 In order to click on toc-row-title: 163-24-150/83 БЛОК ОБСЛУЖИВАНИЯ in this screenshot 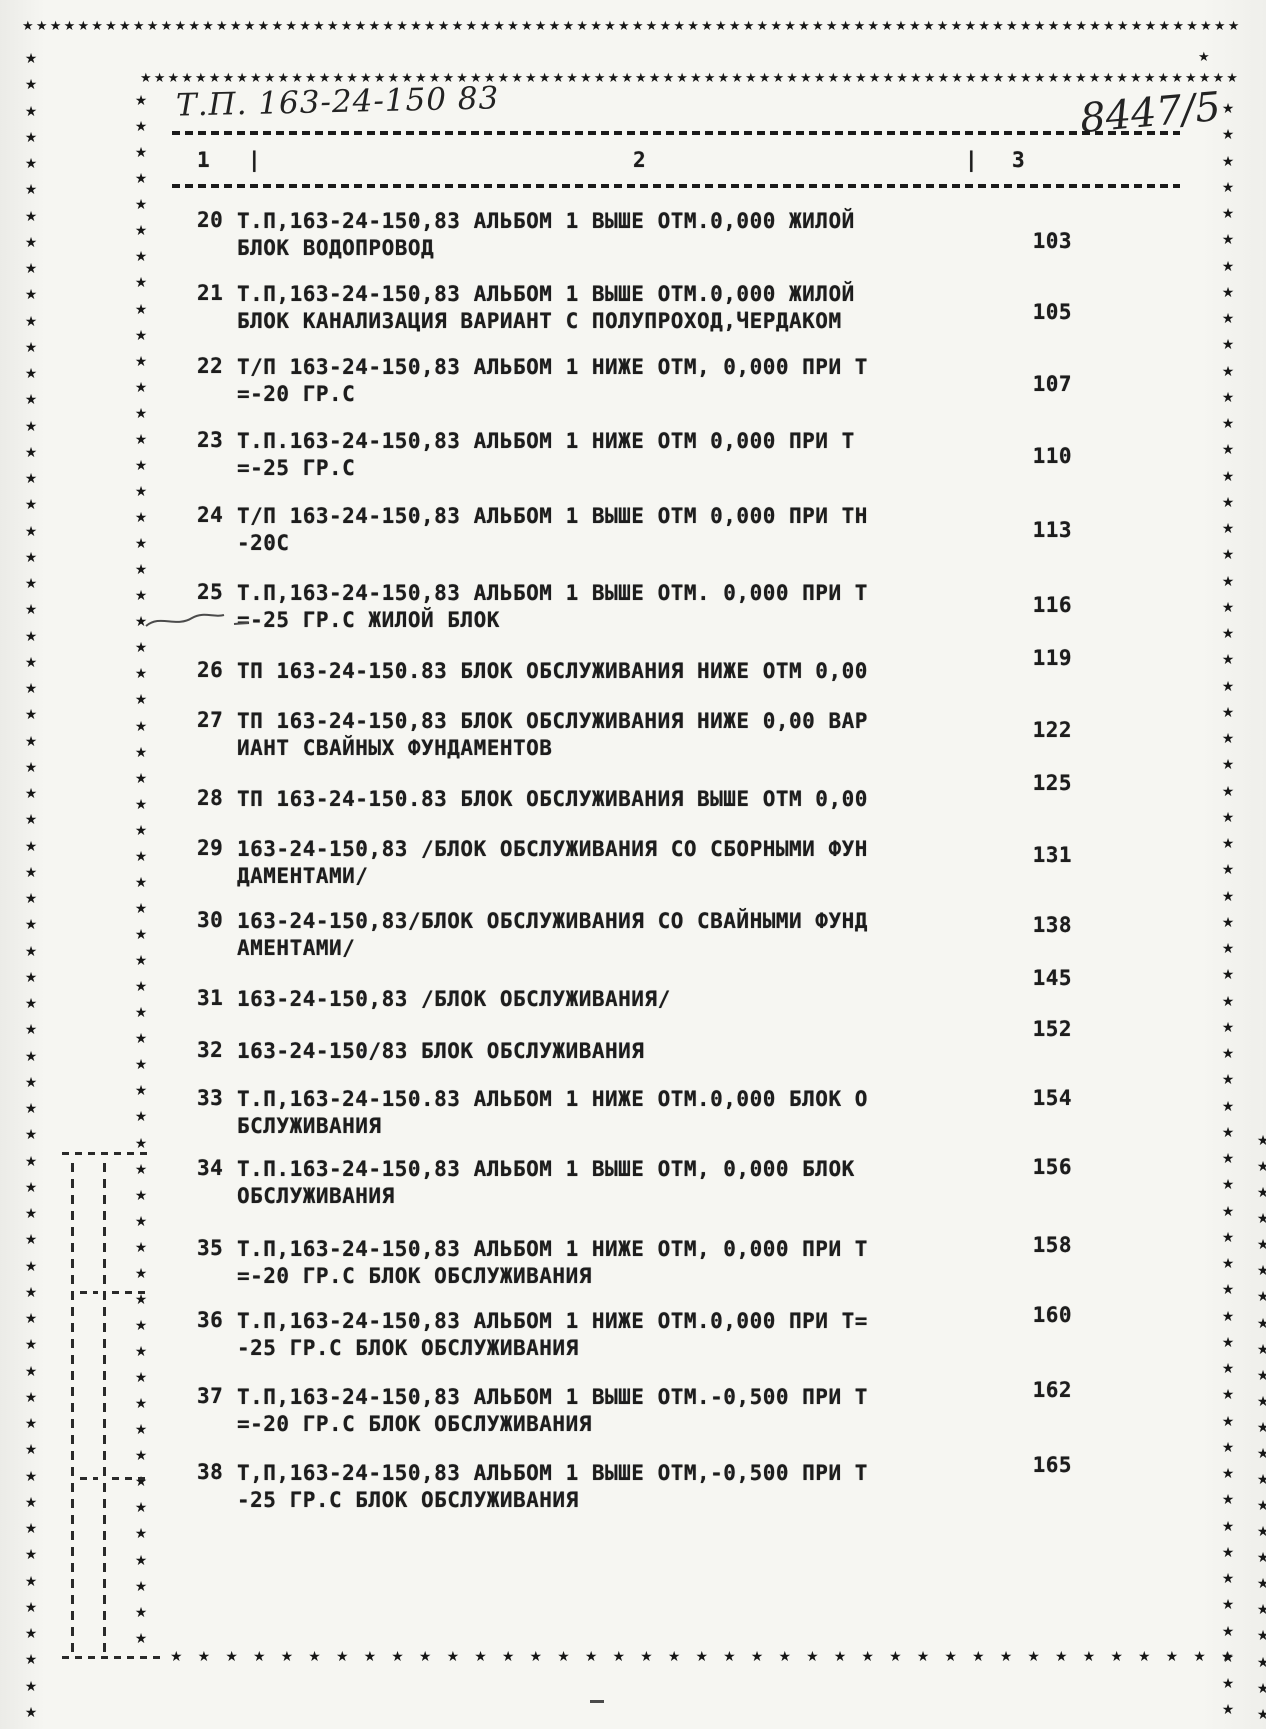, I will do `click(440, 1051)`.